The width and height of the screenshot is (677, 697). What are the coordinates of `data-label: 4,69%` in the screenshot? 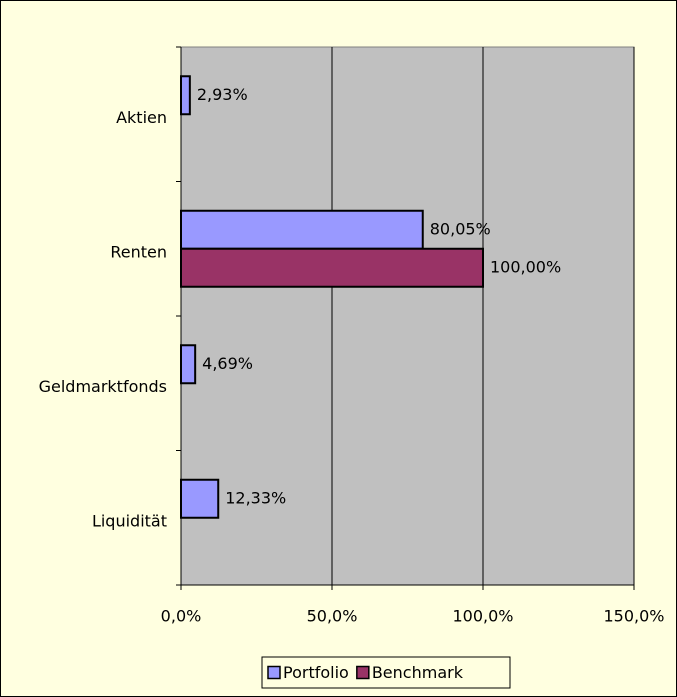 It's located at (227, 363).